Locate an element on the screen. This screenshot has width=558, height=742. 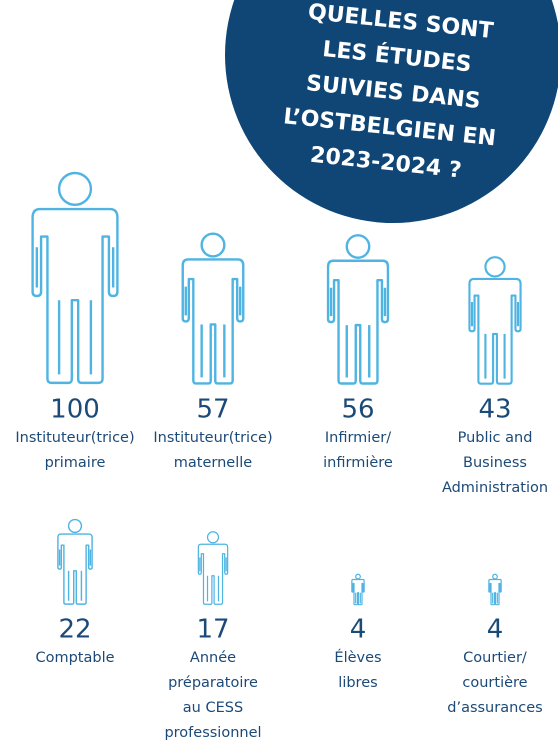
category-label: Infirmier/ is located at coordinates (358, 438).